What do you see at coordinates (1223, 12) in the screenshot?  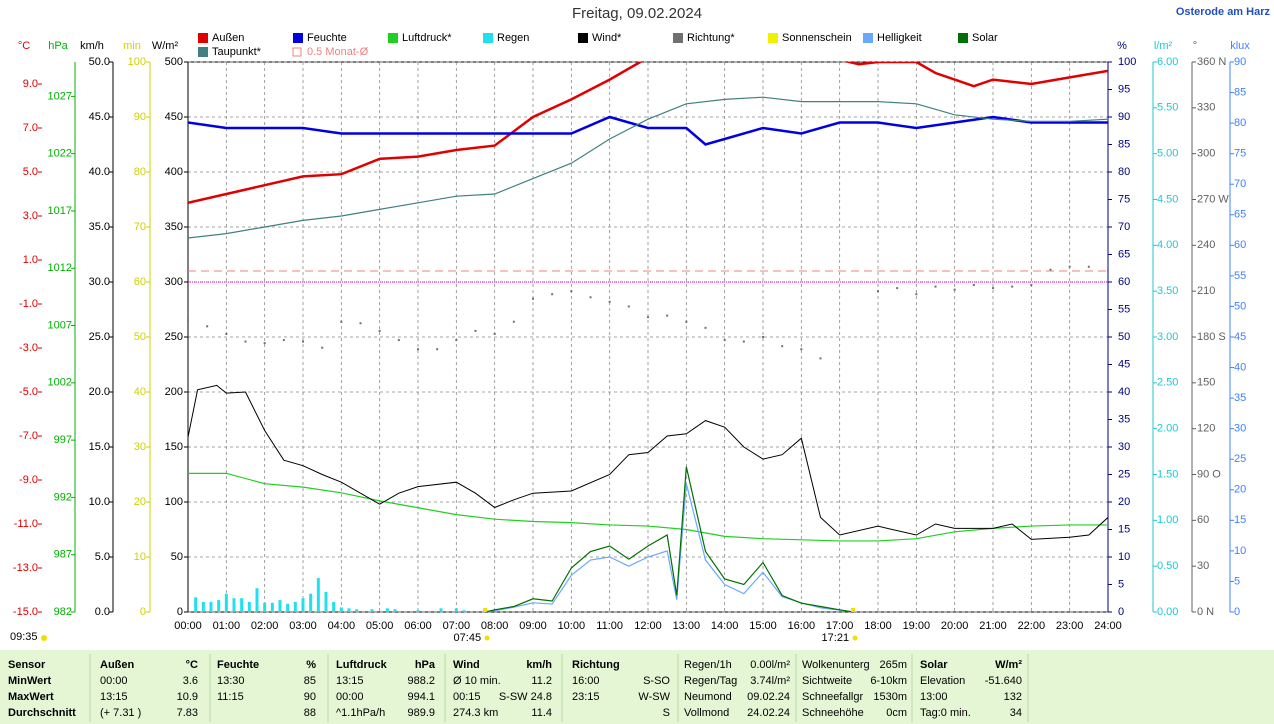 I see `location: Osterode am Harz` at bounding box center [1223, 12].